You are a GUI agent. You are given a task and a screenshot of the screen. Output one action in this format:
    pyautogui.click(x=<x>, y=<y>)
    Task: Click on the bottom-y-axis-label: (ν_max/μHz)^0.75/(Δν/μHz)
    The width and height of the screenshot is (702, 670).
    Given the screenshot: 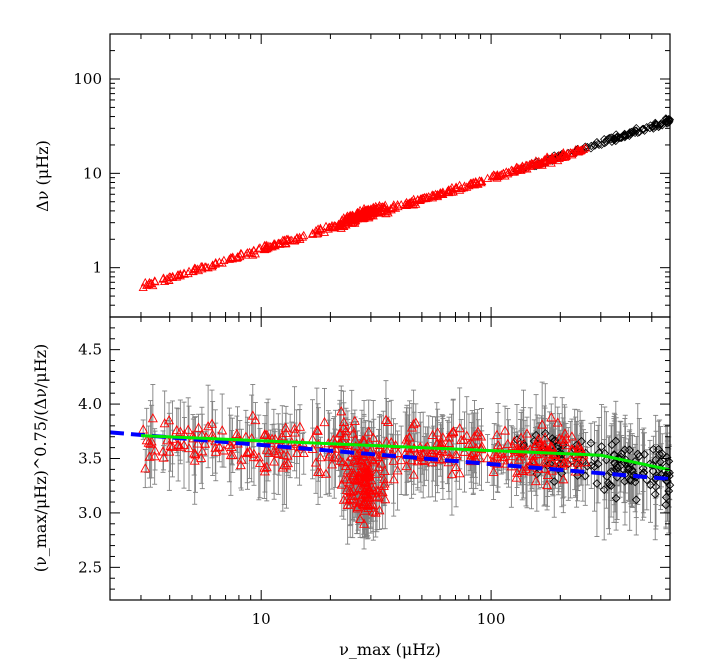 What is the action you would take?
    pyautogui.click(x=40, y=458)
    